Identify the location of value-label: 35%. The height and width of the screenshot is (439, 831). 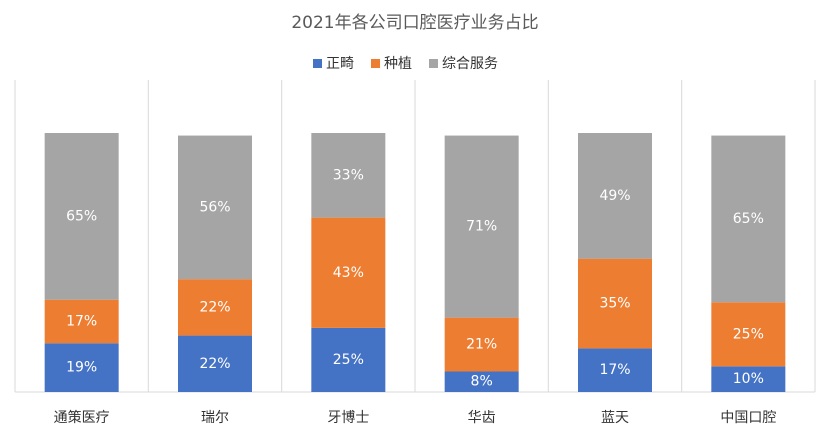
(614, 304).